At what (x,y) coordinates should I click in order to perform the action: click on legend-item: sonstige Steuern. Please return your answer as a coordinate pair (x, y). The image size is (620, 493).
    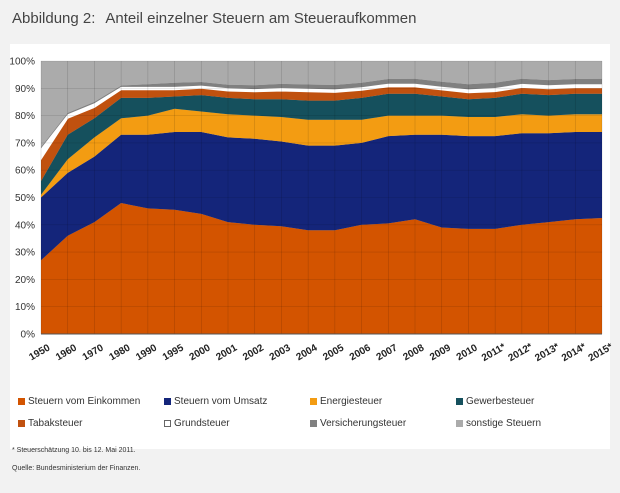
    Looking at the image, I should click on (529, 423).